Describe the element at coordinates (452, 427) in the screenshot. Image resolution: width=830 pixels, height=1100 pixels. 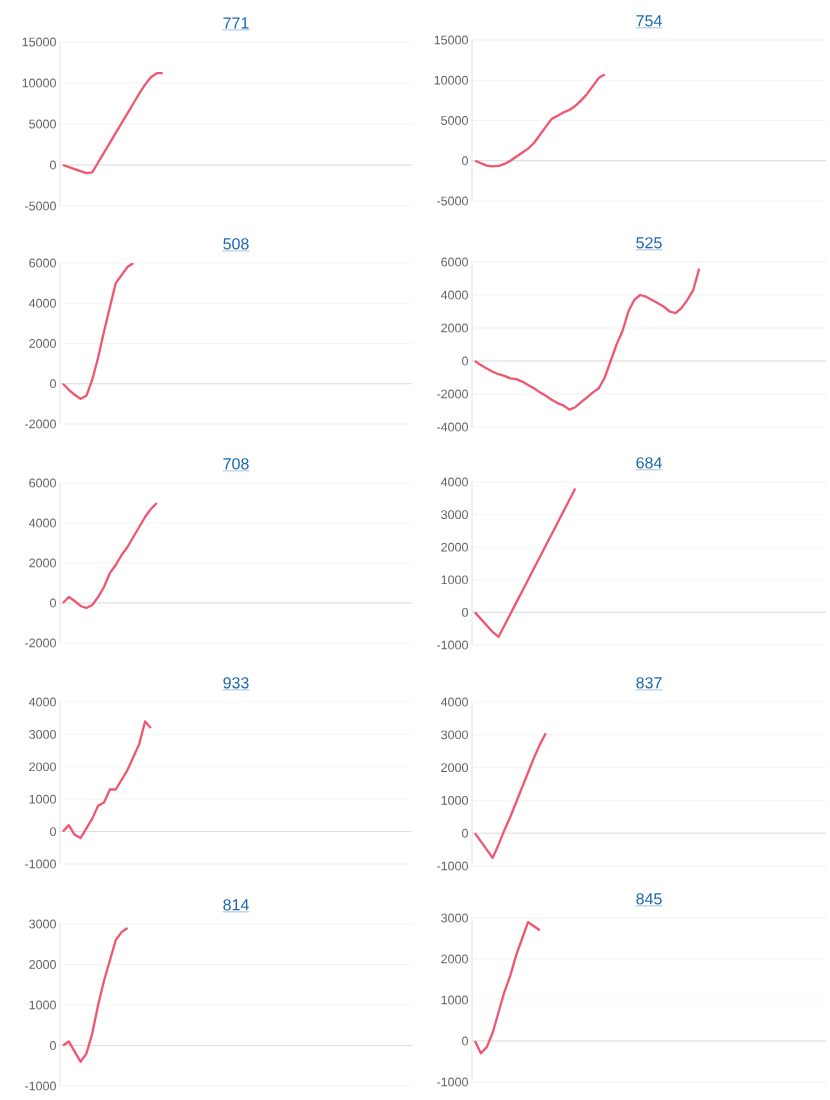
I see `y-tick-label: -4000` at that location.